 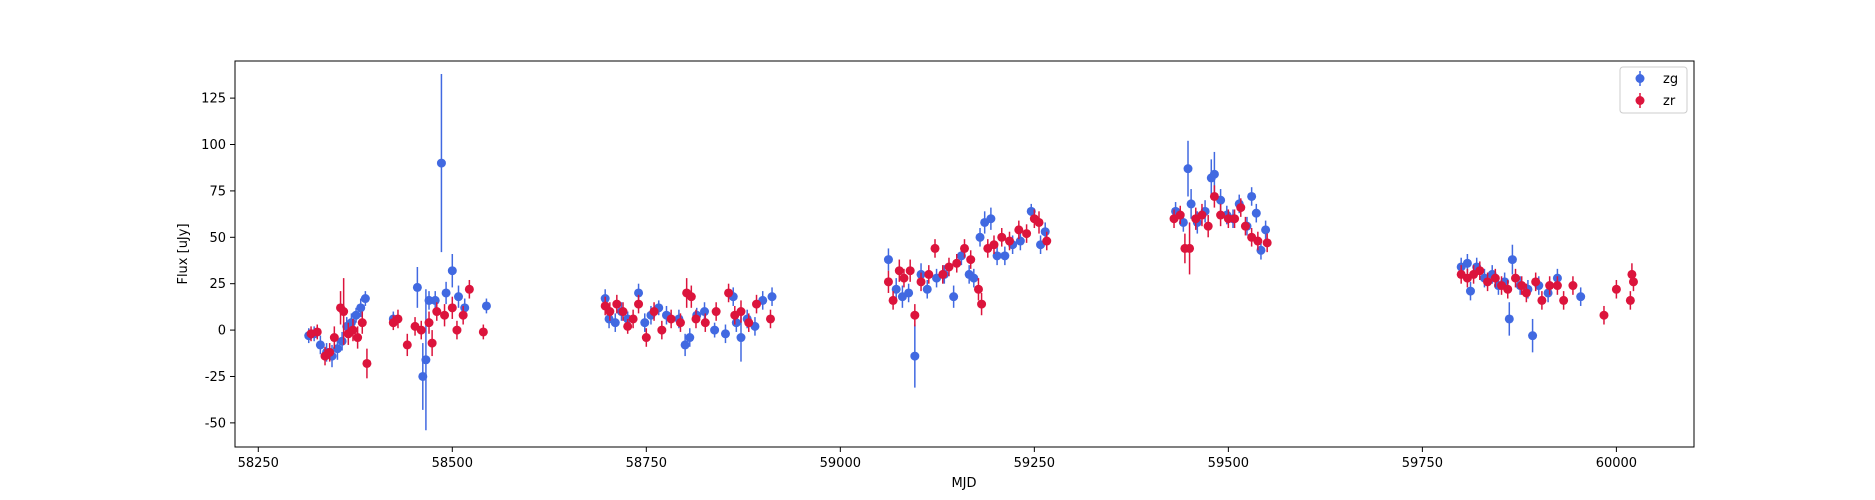 What do you see at coordinates (1670, 79) in the screenshot?
I see `legend-zg-label: zg` at bounding box center [1670, 79].